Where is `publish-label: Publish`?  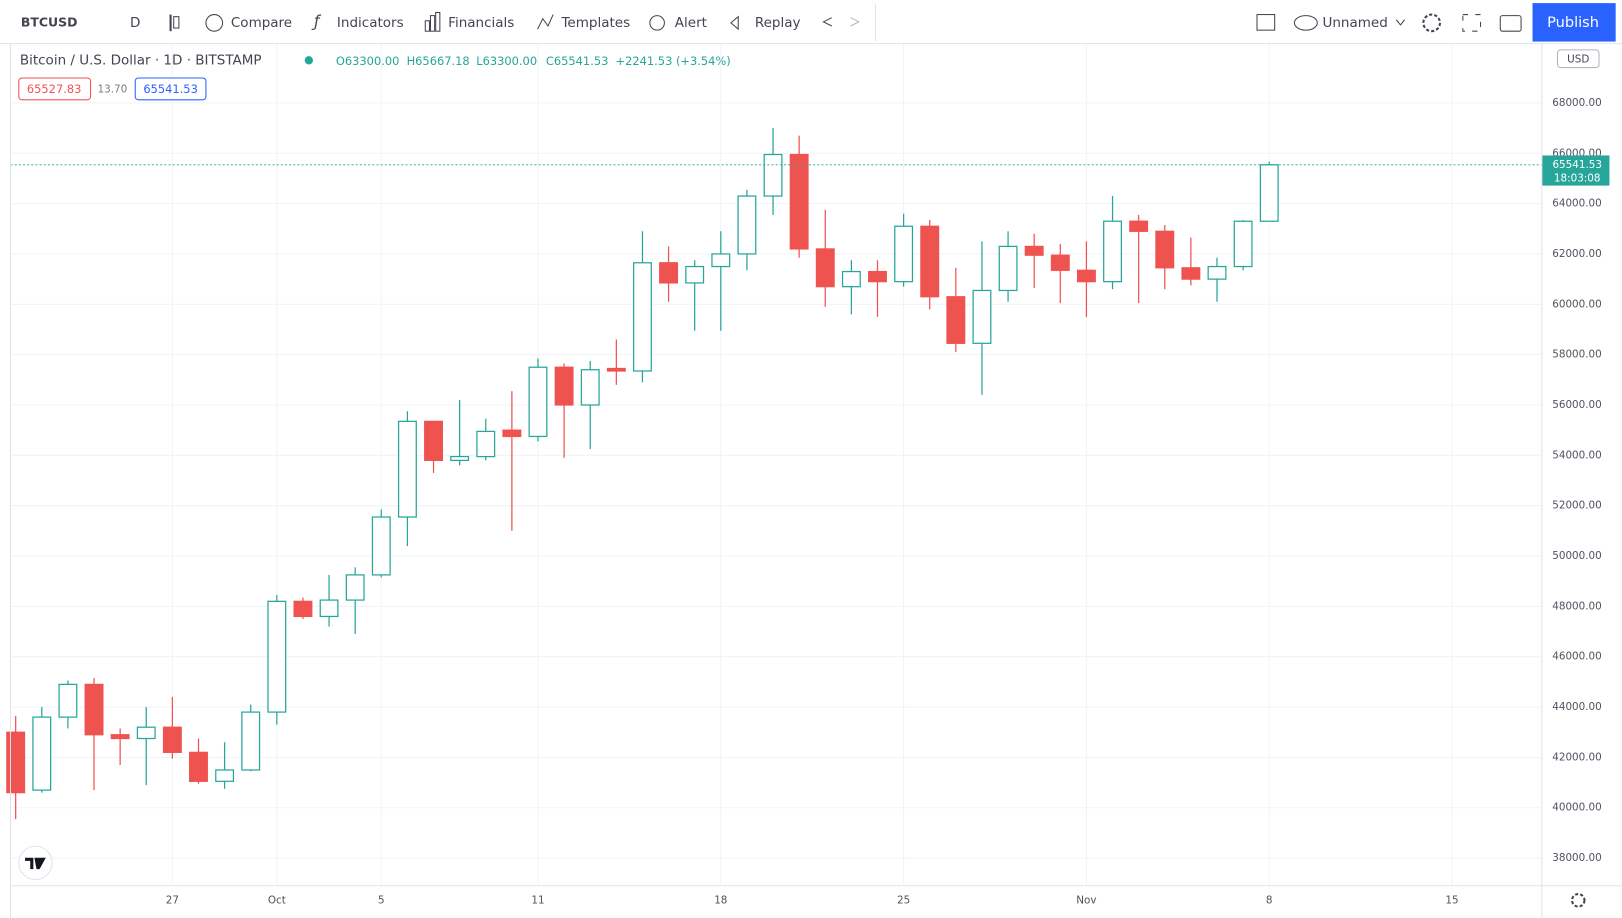 publish-label: Publish is located at coordinates (1573, 22).